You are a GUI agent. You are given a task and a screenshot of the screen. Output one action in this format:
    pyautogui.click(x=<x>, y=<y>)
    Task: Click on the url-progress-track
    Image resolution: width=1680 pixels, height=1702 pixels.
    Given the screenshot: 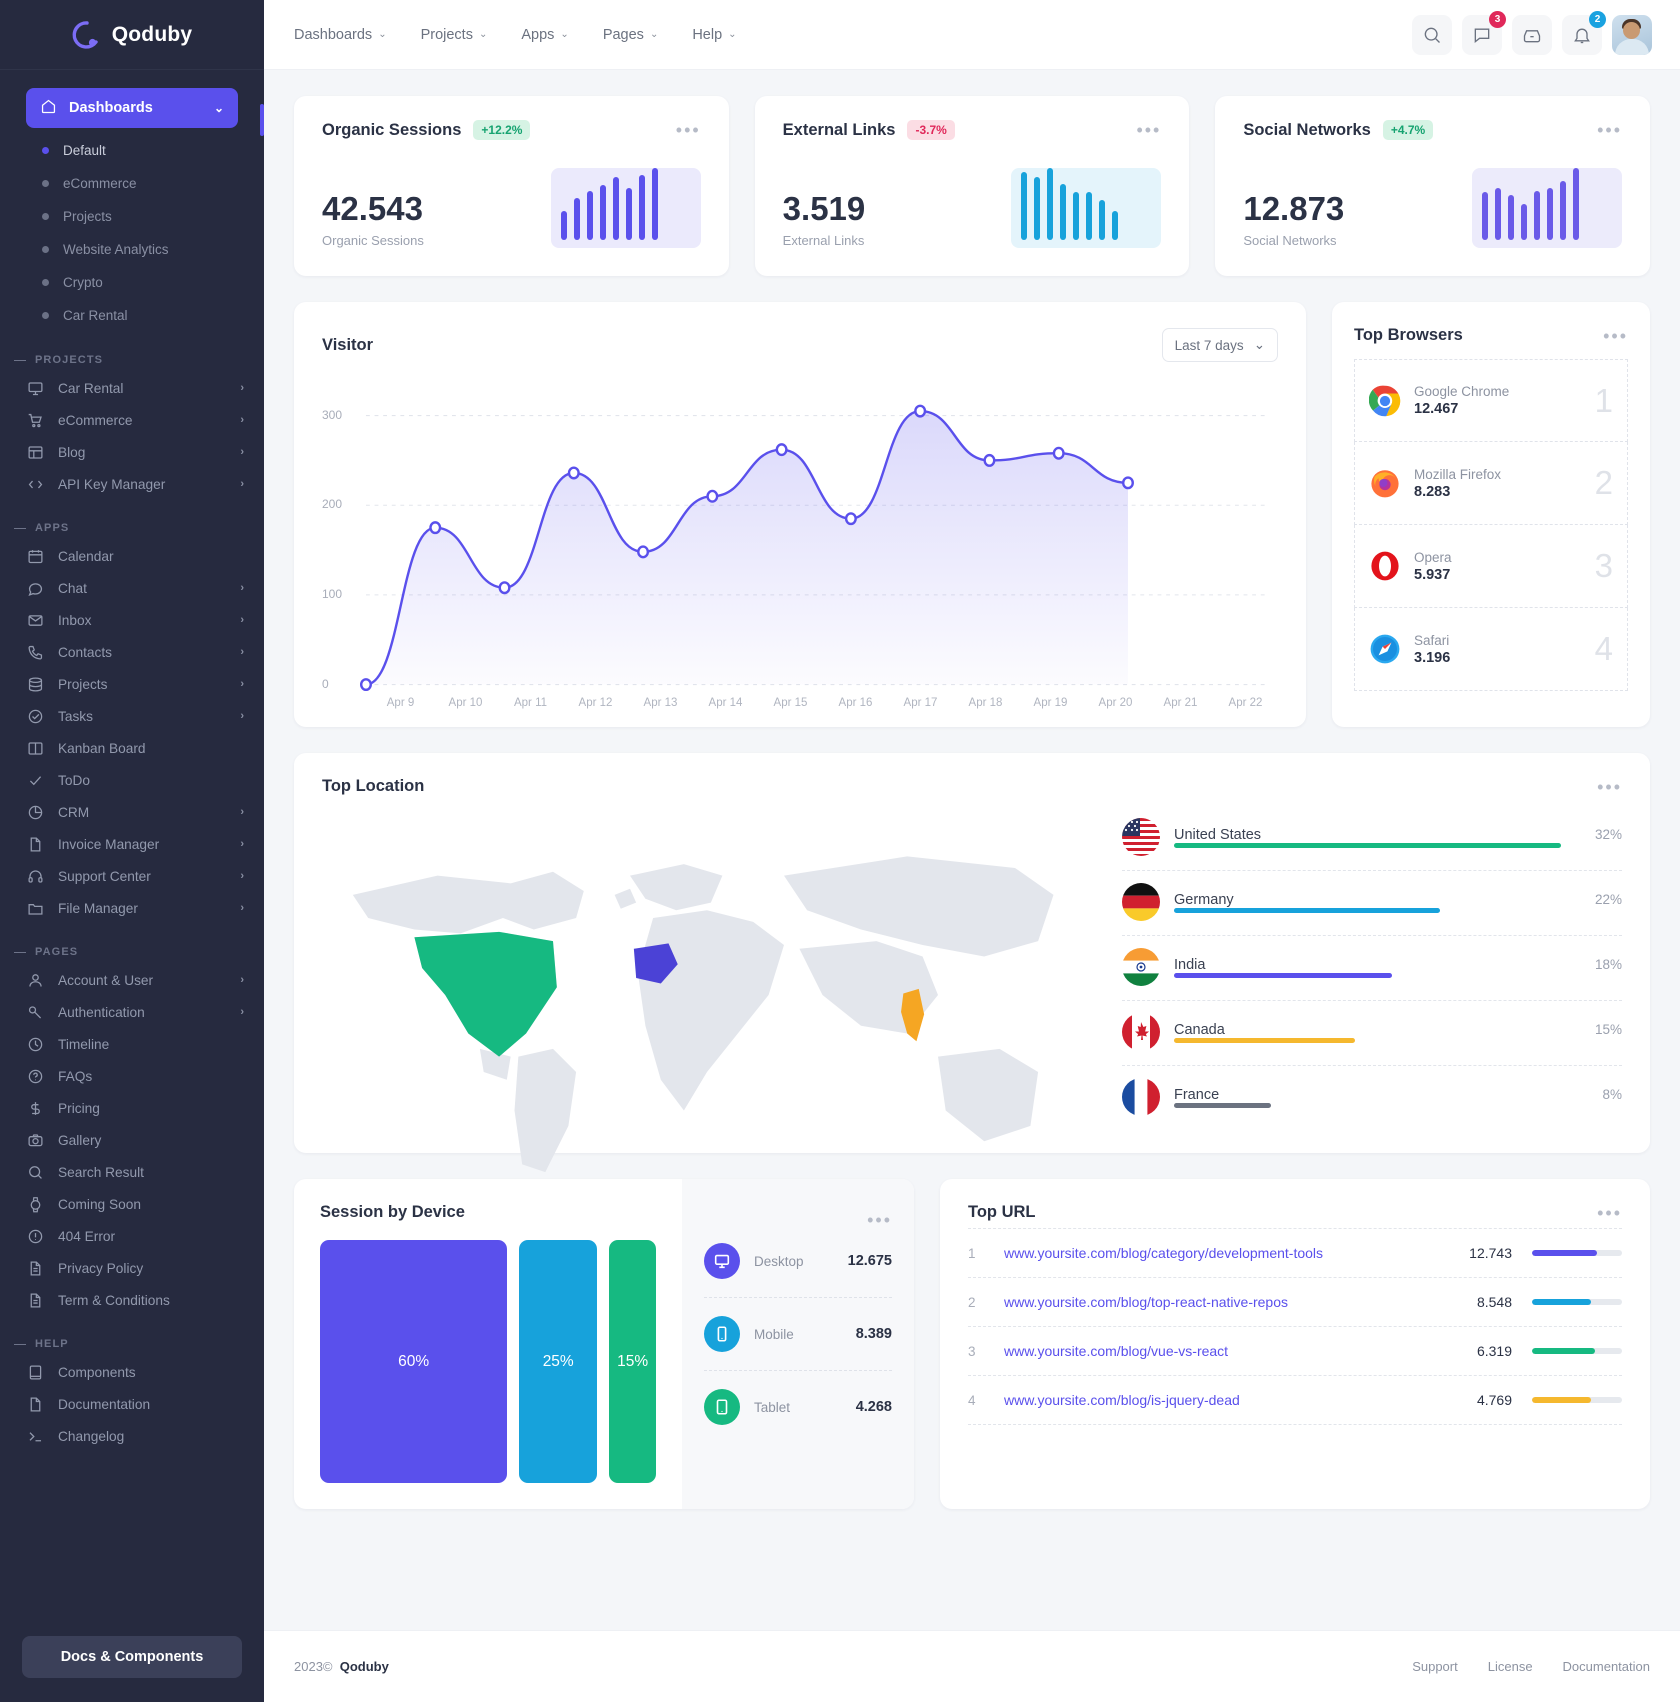 What is the action you would take?
    pyautogui.click(x=1577, y=1302)
    